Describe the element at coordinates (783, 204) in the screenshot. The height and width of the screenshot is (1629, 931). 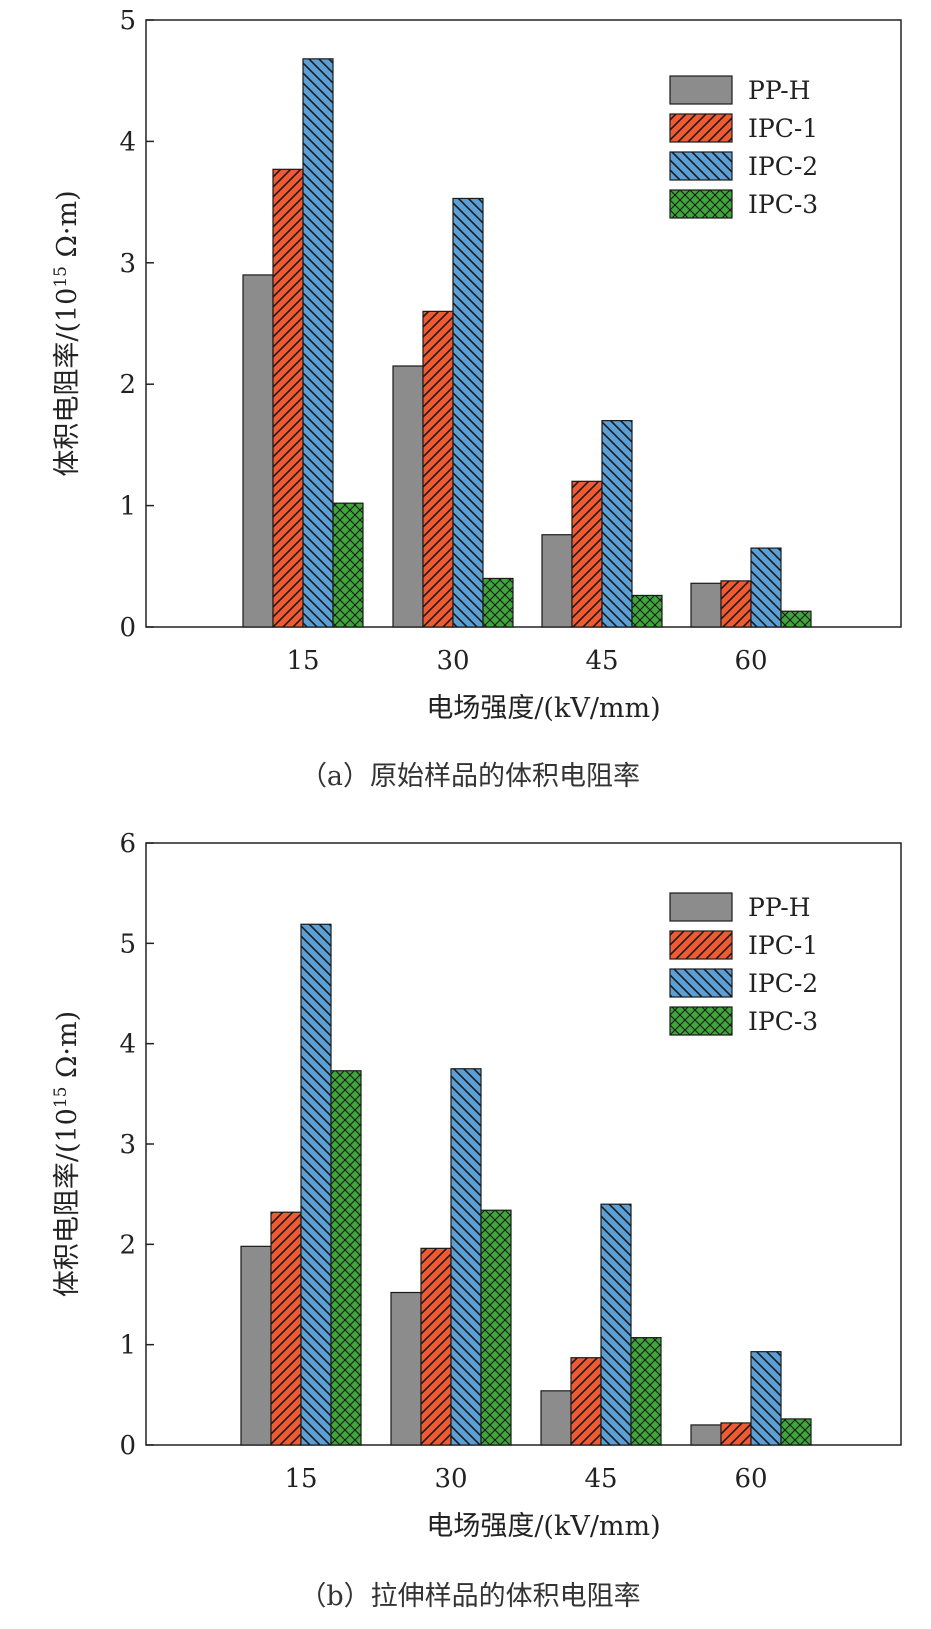
I see `chart-a-legend-label-ipc-3: IPC-3` at that location.